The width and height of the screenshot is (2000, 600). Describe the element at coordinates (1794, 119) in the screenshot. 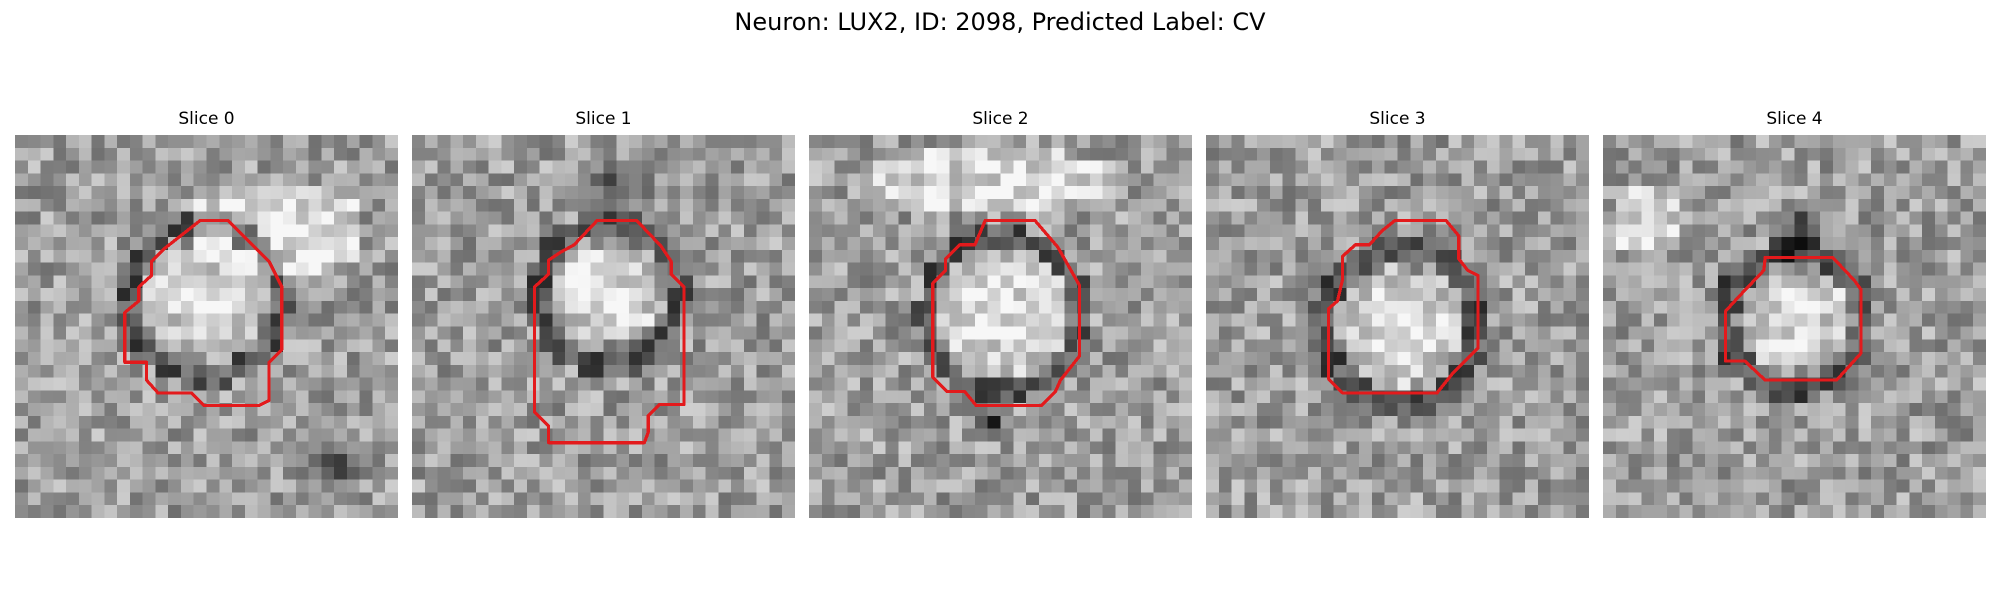

I see `slice-title: Slice 4` at that location.